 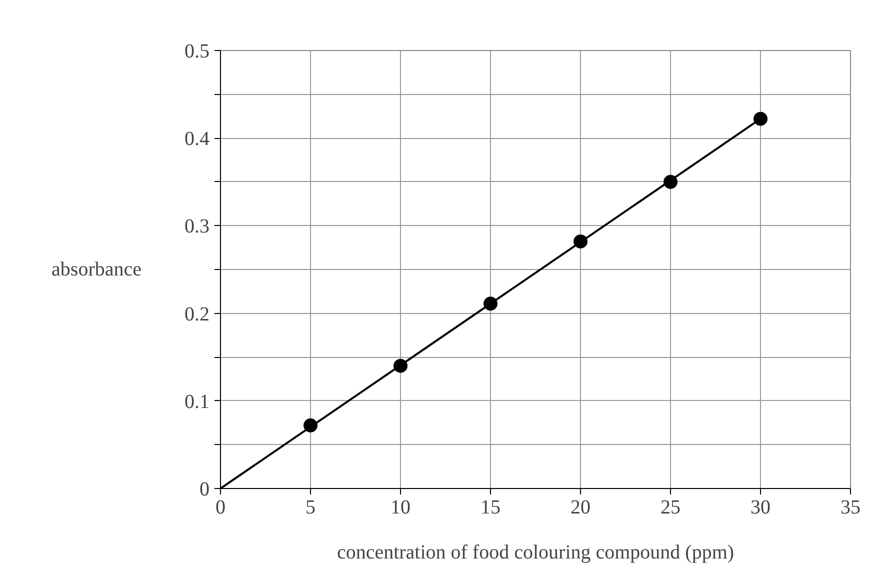 I want to click on x-tick-label: 25, so click(x=670, y=507).